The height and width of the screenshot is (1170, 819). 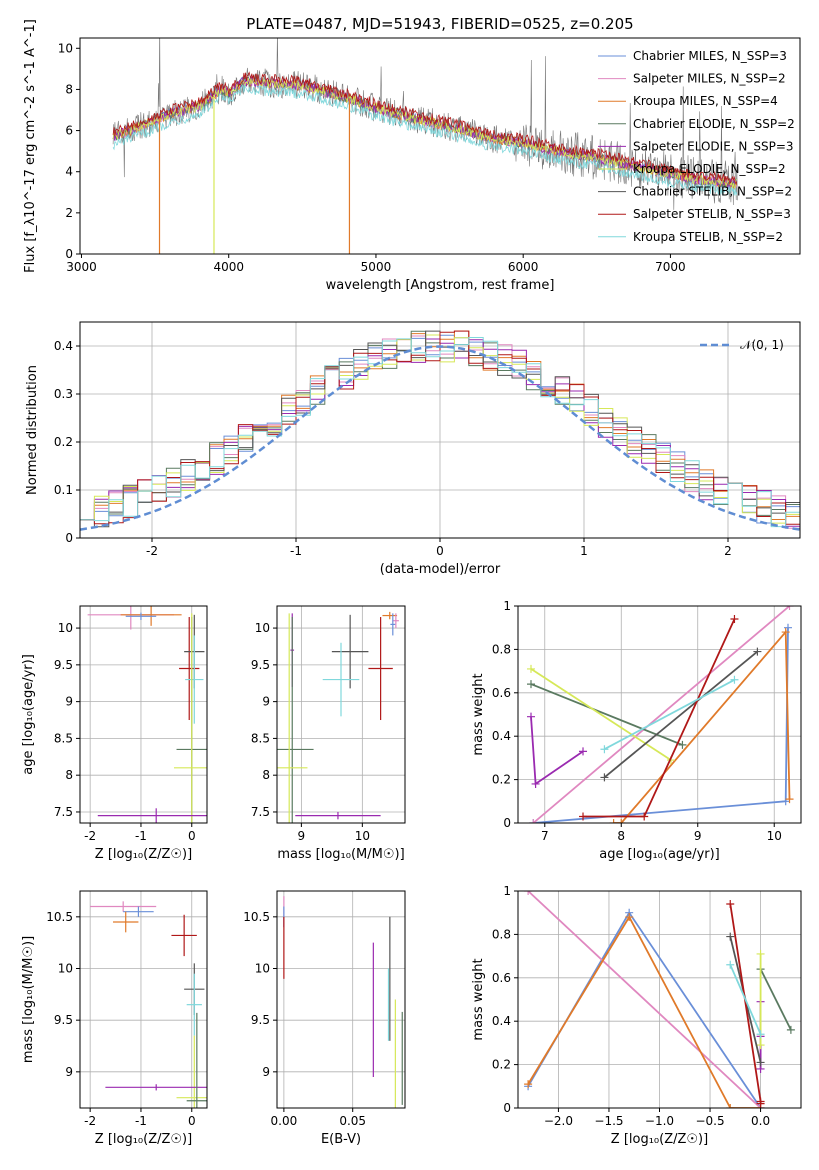 What do you see at coordinates (698, 836) in the screenshot?
I see `x-tick-label: 9` at bounding box center [698, 836].